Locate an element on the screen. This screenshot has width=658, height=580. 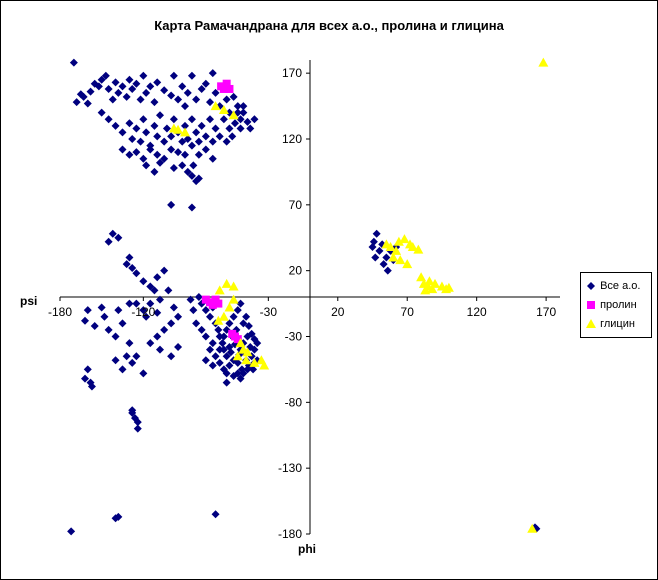
legend: Все а.о. пролин глицин is located at coordinates (616, 305).